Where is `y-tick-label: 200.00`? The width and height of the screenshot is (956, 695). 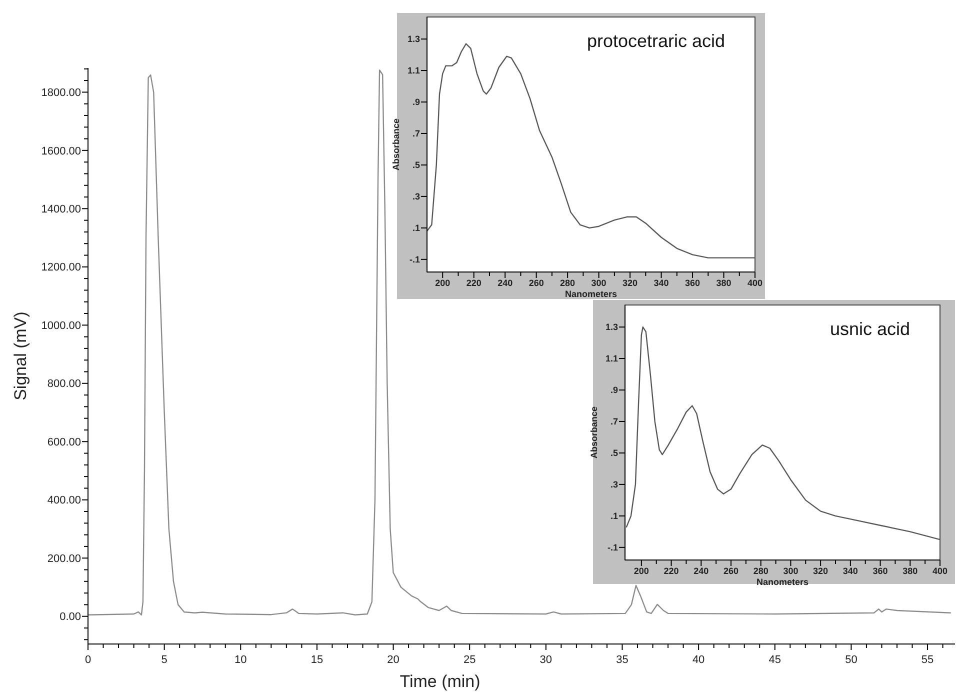
y-tick-label: 200.00 is located at coordinates (64, 558).